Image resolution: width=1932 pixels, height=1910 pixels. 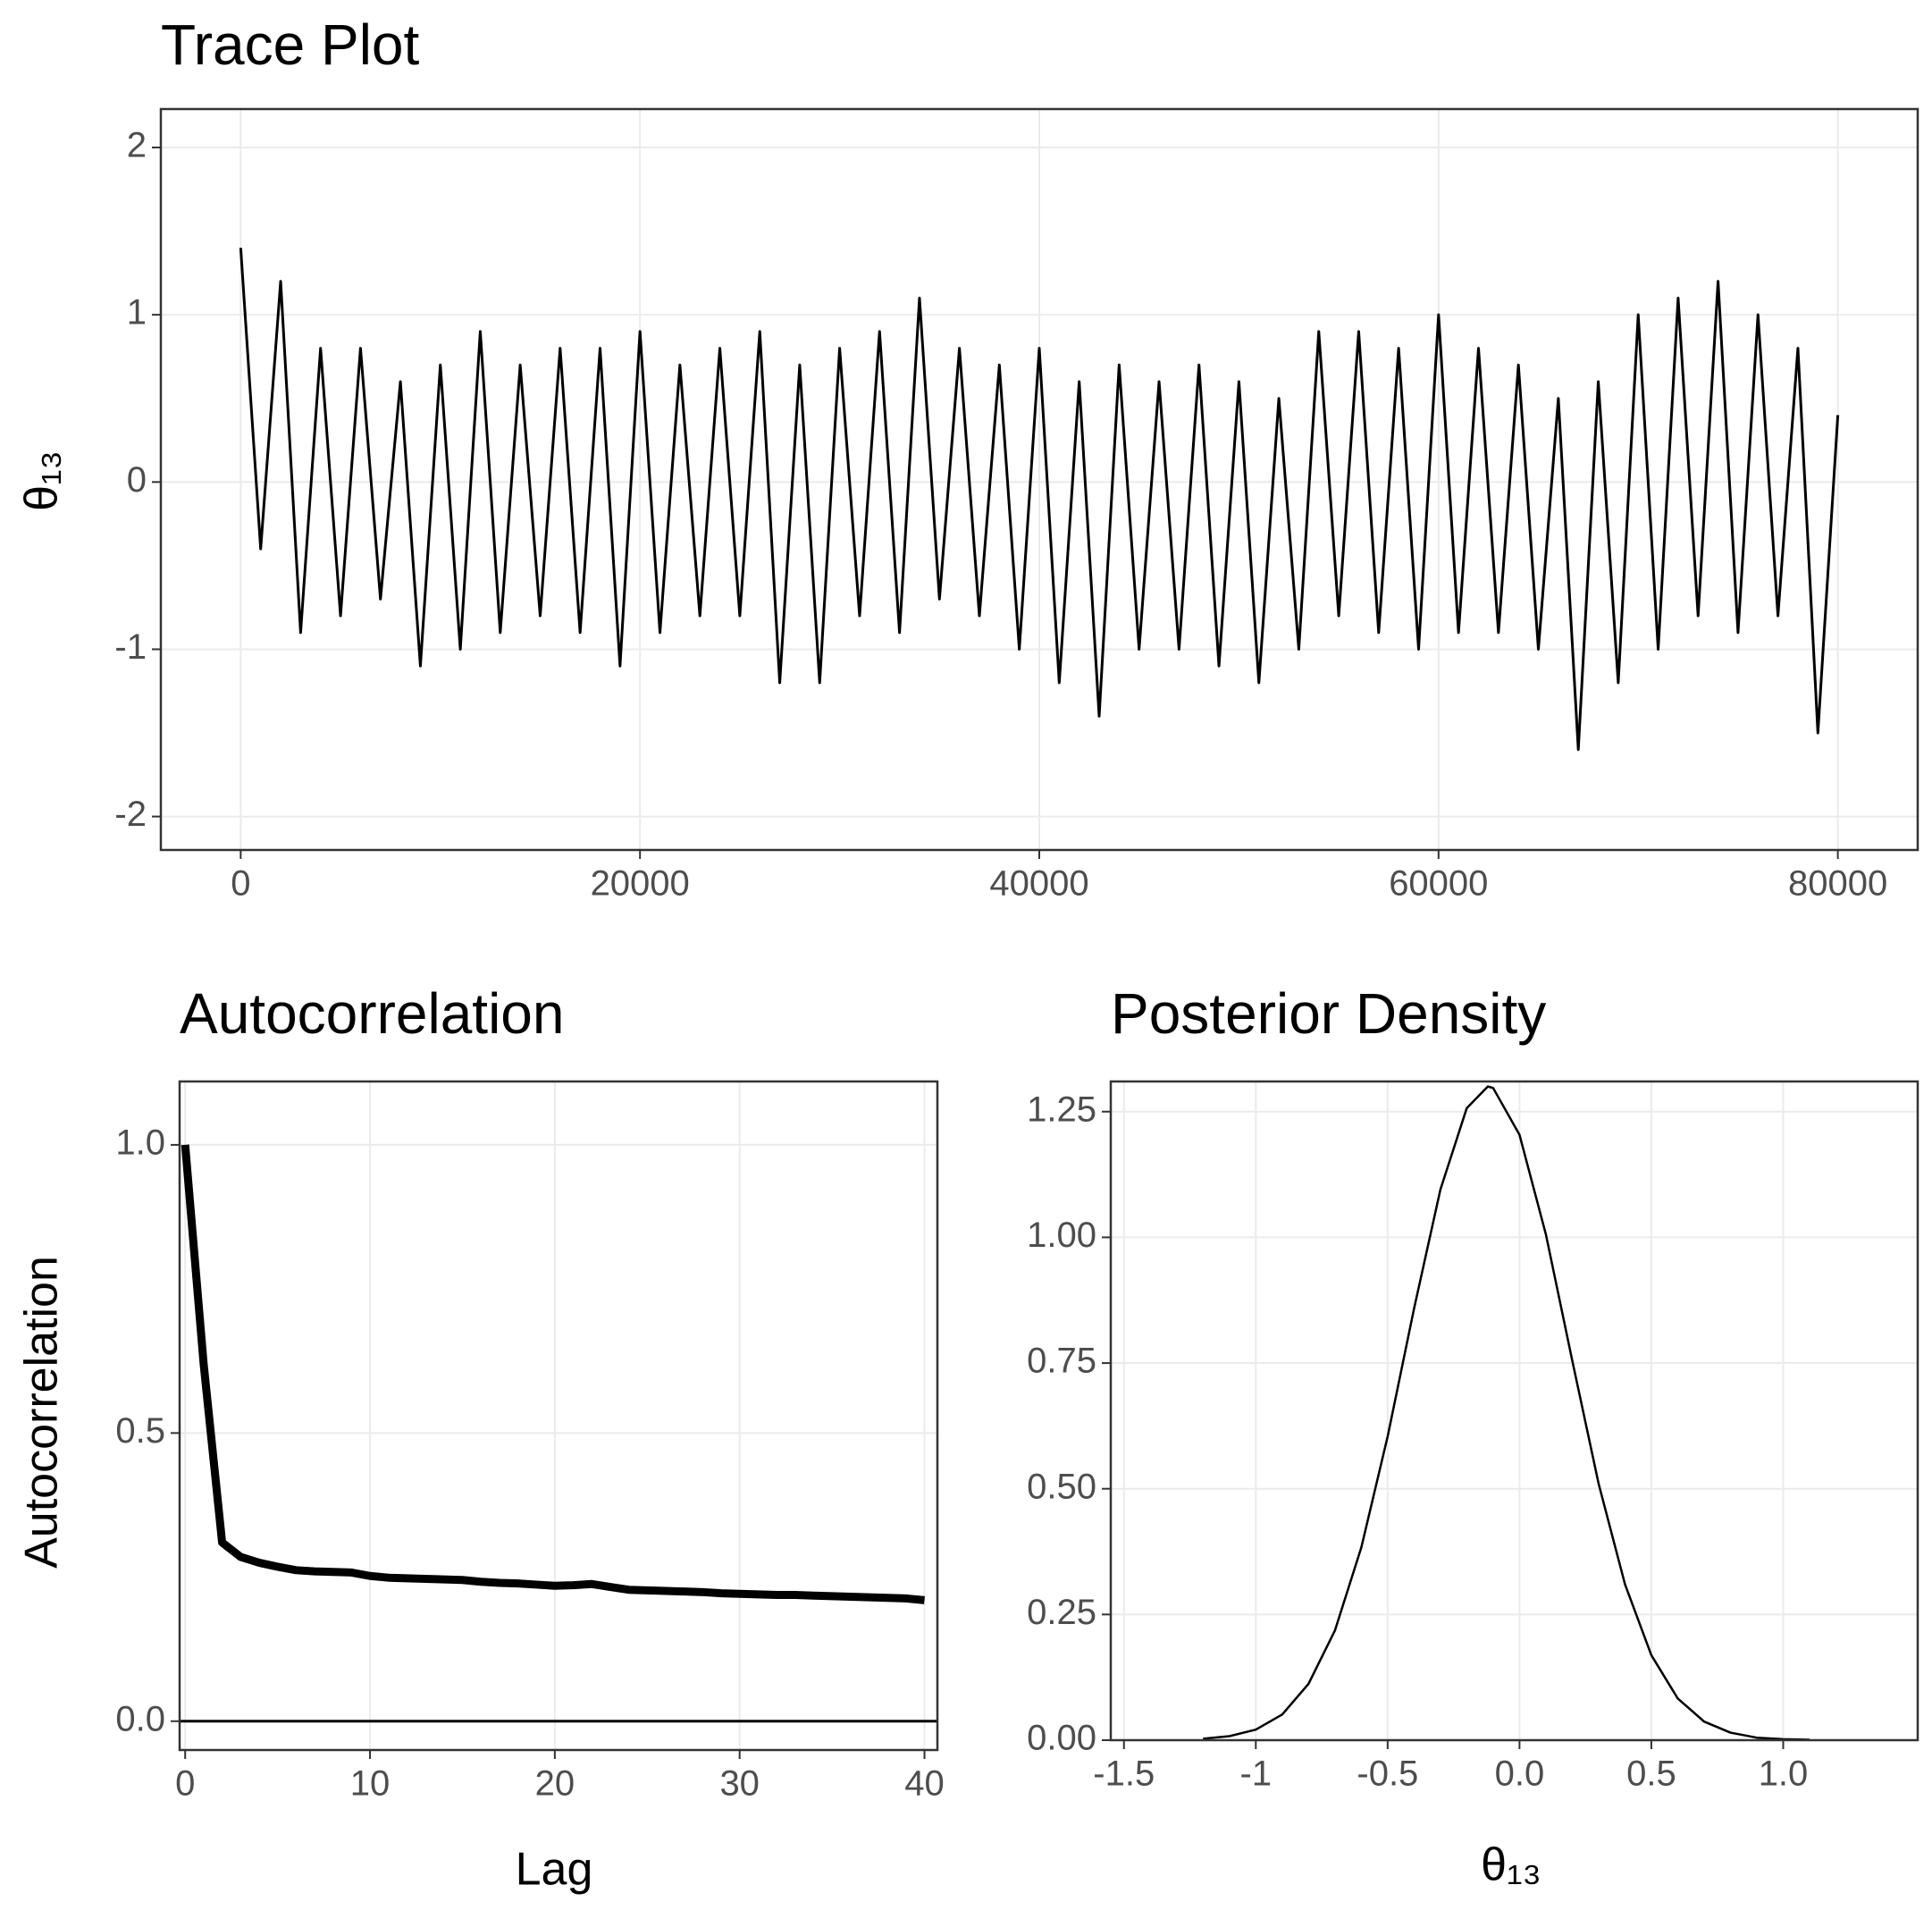 What do you see at coordinates (130, 814) in the screenshot?
I see `y-tick-label: -2` at bounding box center [130, 814].